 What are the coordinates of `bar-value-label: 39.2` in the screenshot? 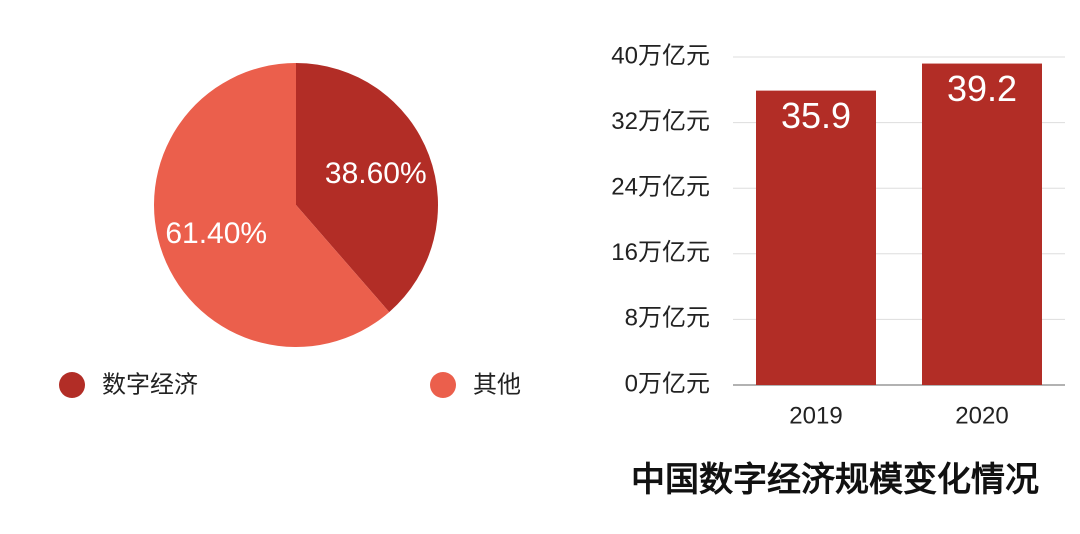 It's located at (982, 88).